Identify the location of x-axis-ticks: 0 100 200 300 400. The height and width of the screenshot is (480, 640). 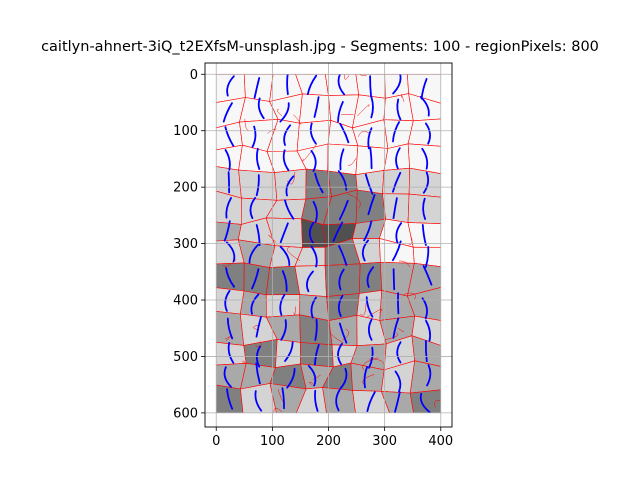
(332, 438).